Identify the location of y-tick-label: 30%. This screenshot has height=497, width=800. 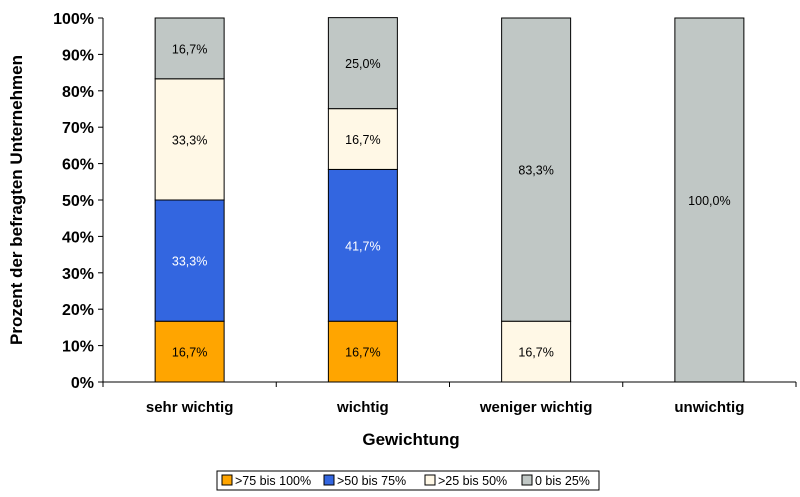
(78, 274).